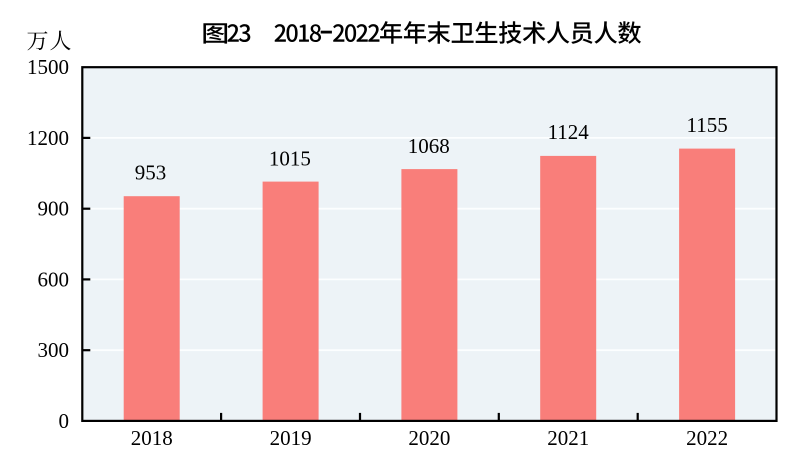 The image size is (800, 471). What do you see at coordinates (64, 421) in the screenshot?
I see `svg-text: 0` at bounding box center [64, 421].